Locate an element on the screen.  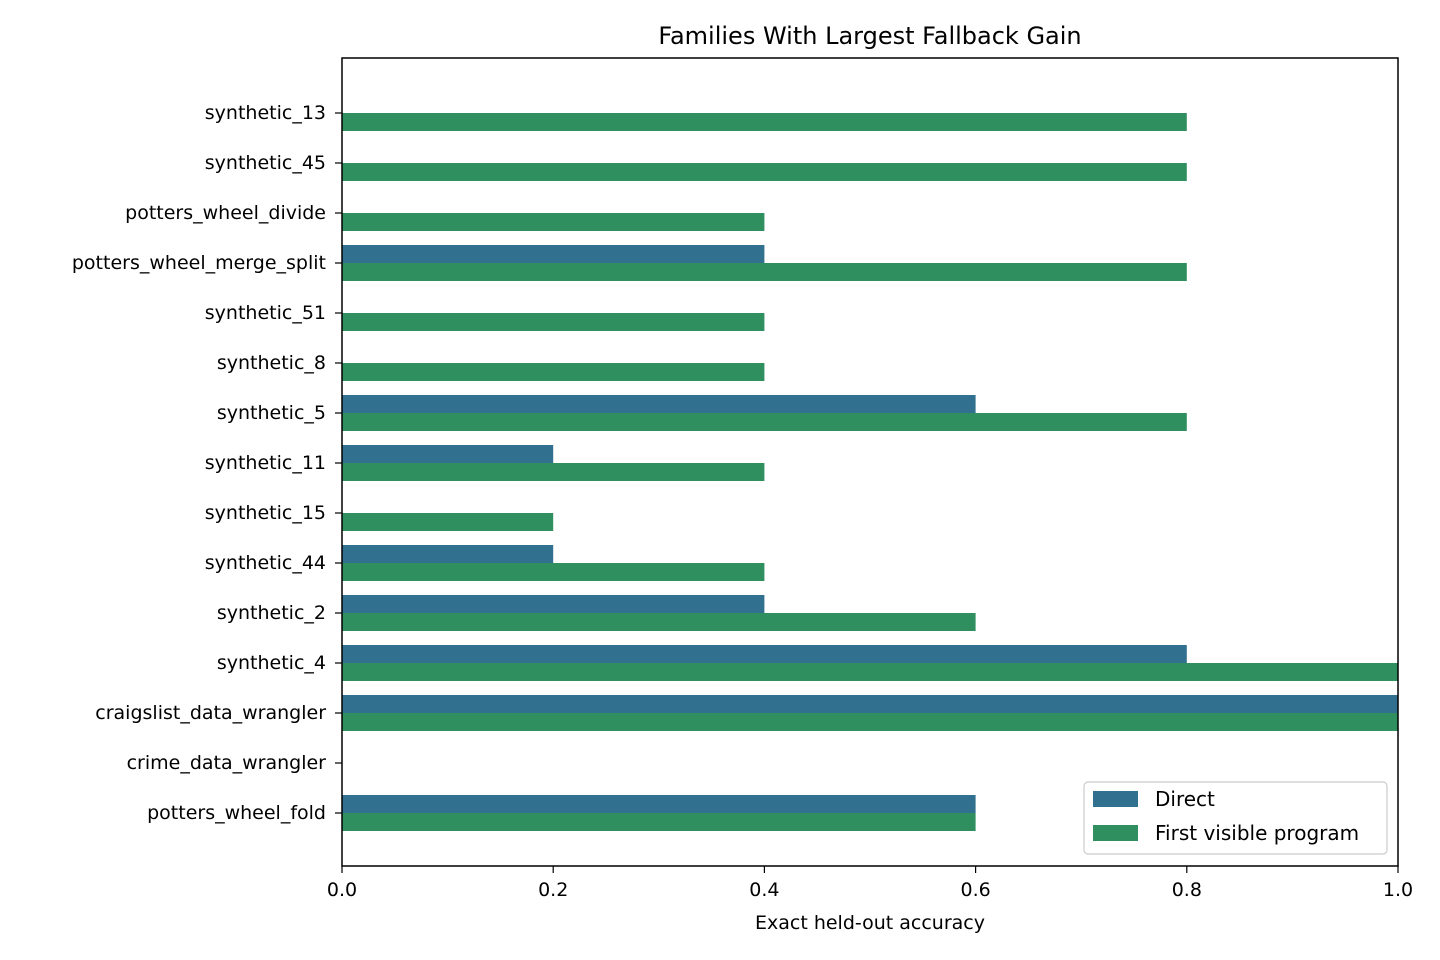
x-tick-label: 1.0 is located at coordinates (1398, 890).